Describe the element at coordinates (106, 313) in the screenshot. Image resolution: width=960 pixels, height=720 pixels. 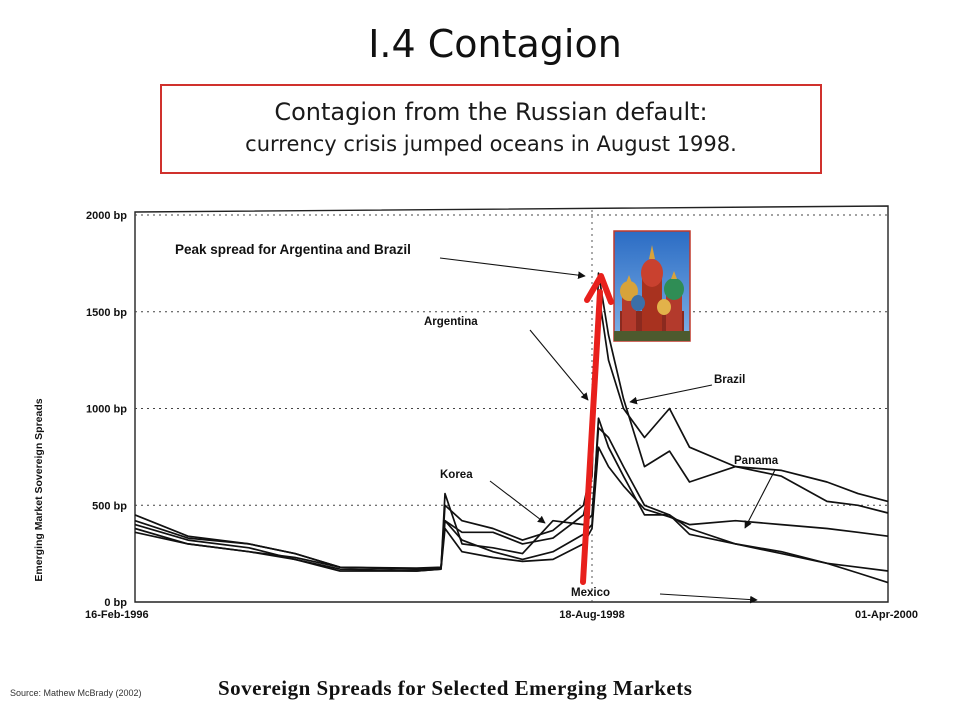
I see `y-tick-label: 1500 bp` at that location.